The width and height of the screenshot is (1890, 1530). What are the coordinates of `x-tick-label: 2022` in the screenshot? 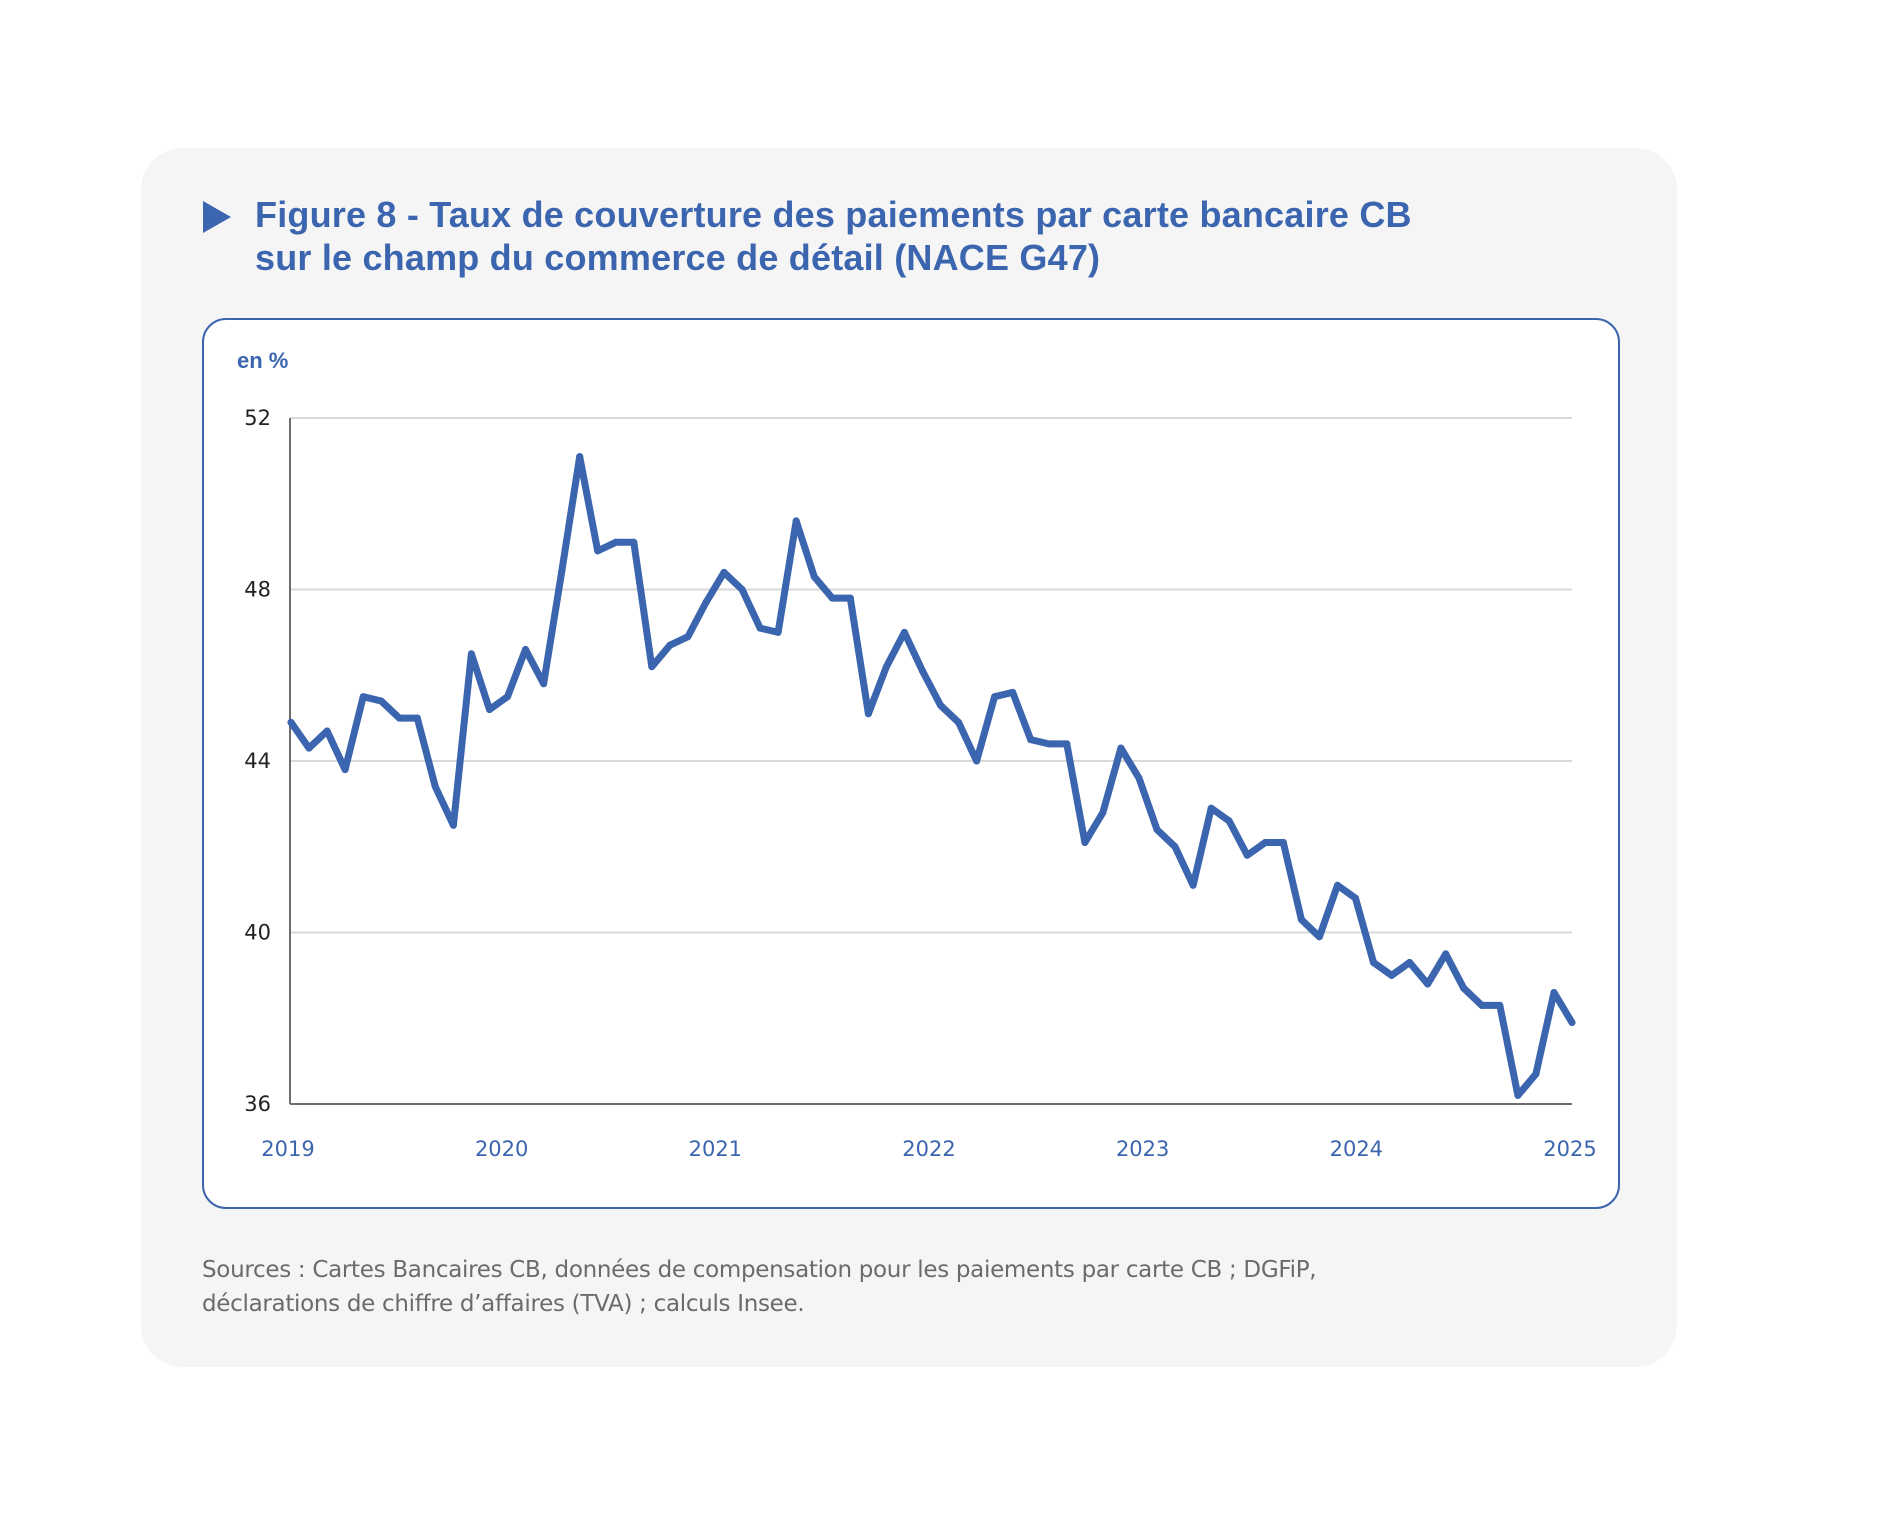 It's located at (928, 1149).